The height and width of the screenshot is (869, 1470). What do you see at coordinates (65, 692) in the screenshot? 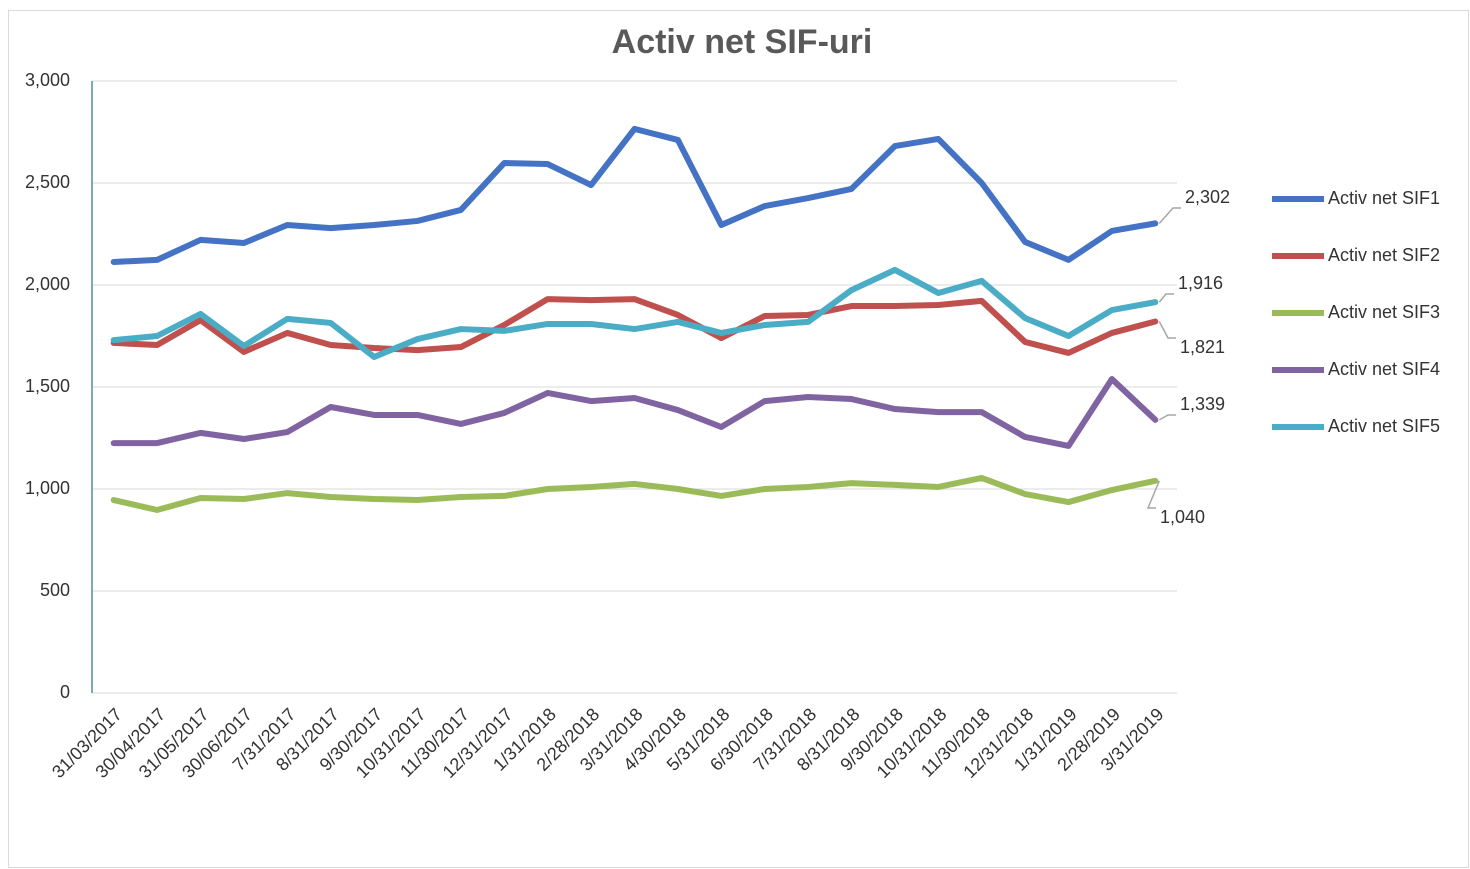
I see `y-tick-label: 0` at bounding box center [65, 692].